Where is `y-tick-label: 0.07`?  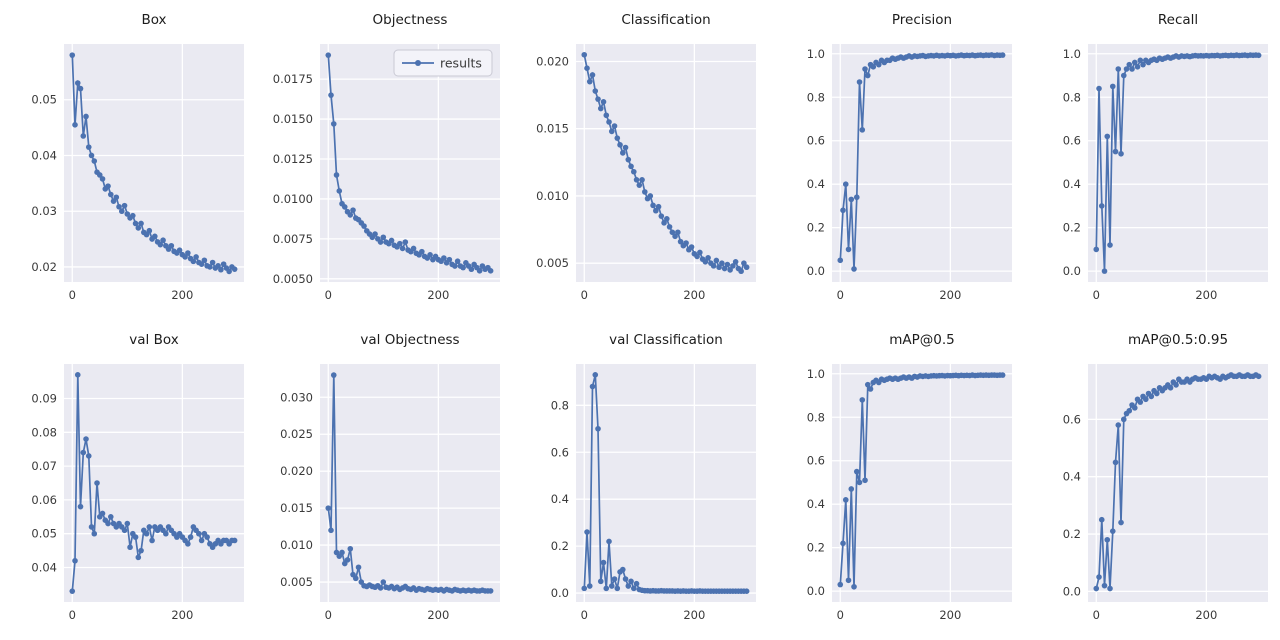 y-tick-label: 0.07 is located at coordinates (44, 466).